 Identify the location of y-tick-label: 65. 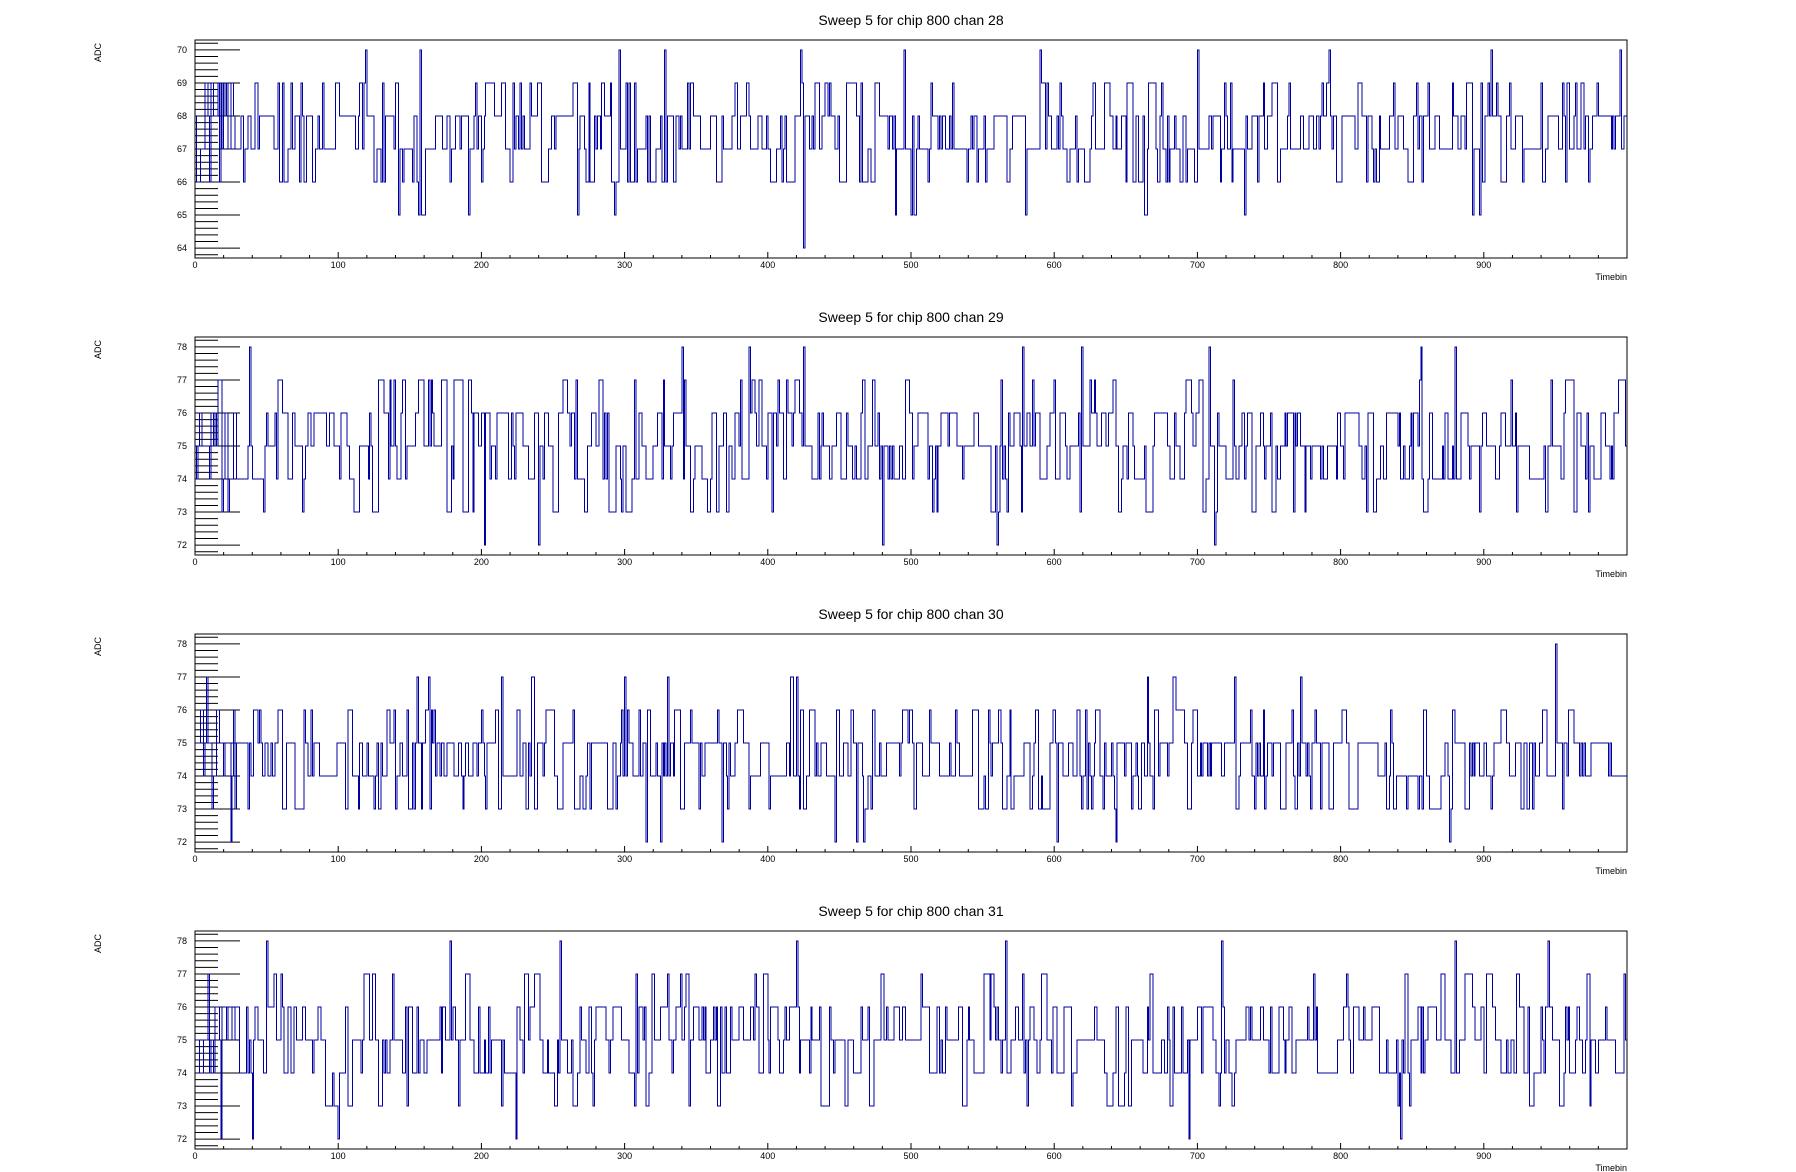
(182, 215).